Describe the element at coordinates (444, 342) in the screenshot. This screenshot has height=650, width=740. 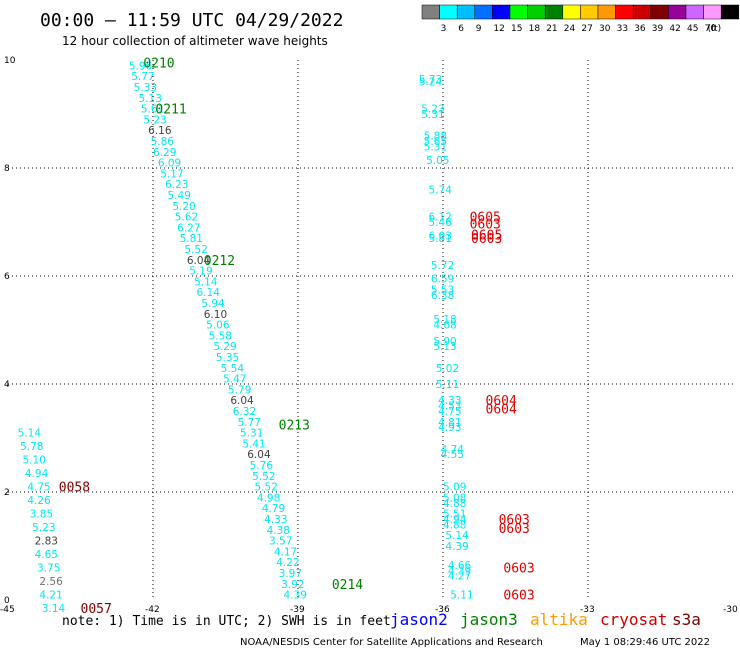
I see `swh-value: 5.90` at that location.